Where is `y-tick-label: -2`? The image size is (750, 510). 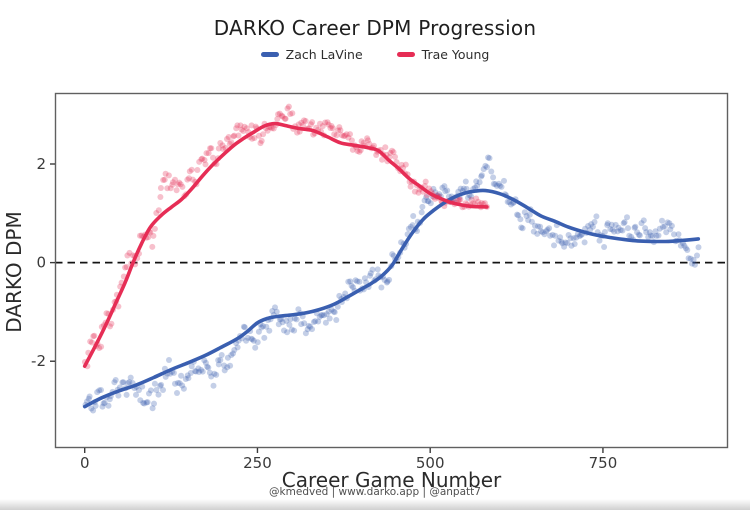
y-tick-label: -2 is located at coordinates (38, 361).